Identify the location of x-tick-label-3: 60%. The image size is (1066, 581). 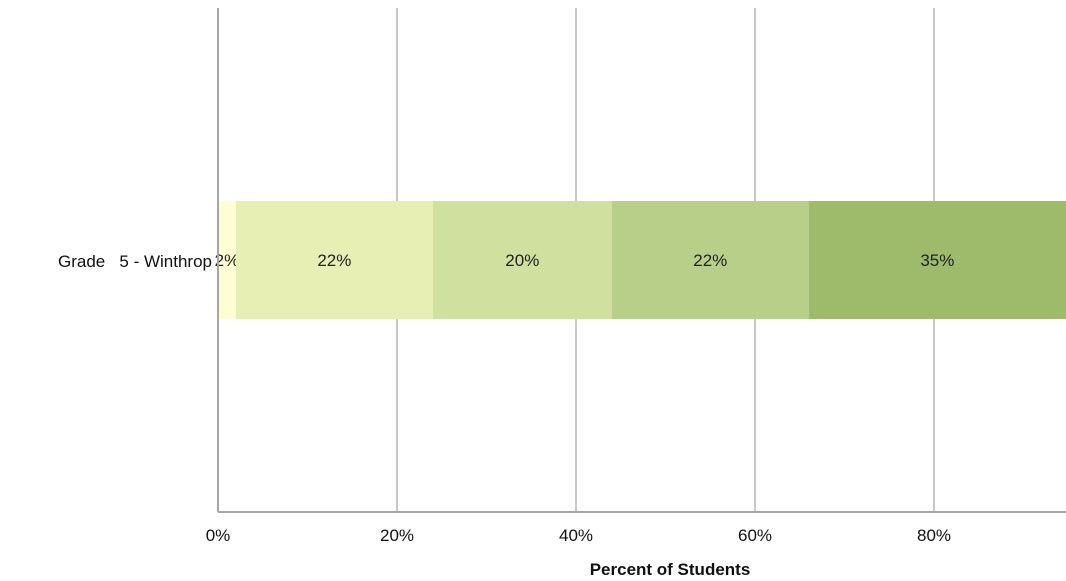
(755, 535).